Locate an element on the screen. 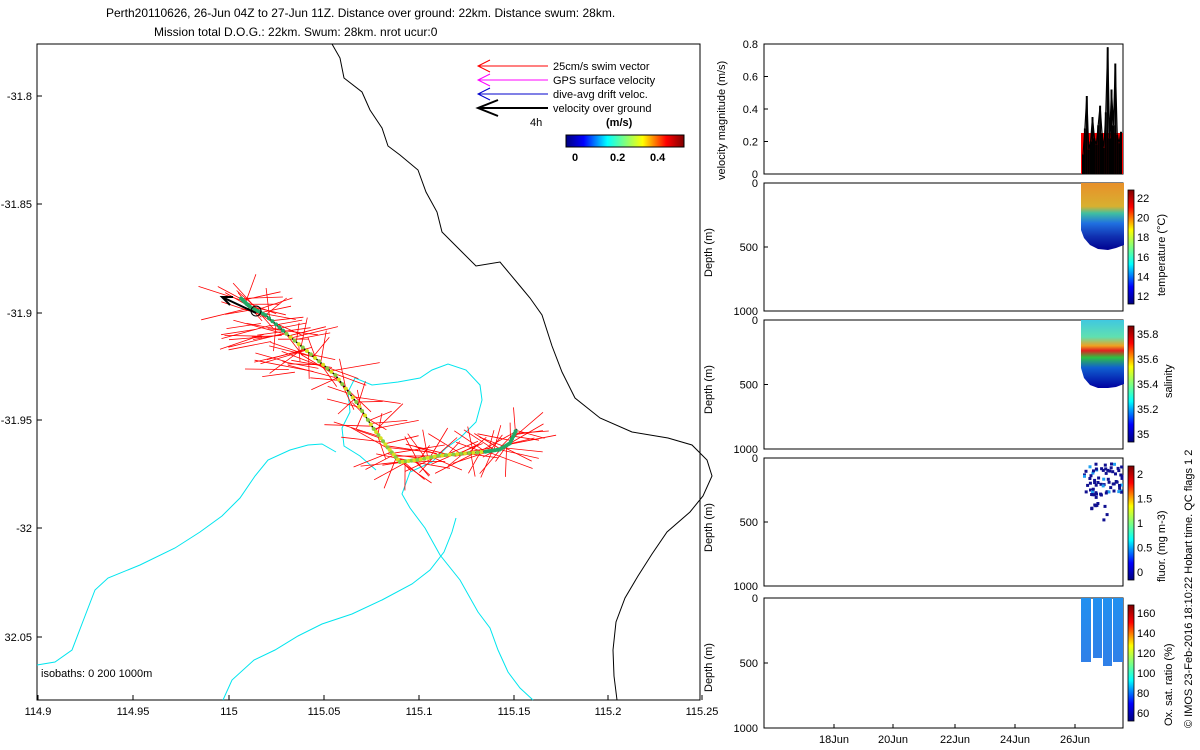 This screenshot has height=750, width=1200. date-tick-label: 26Jun is located at coordinates (1075, 740).